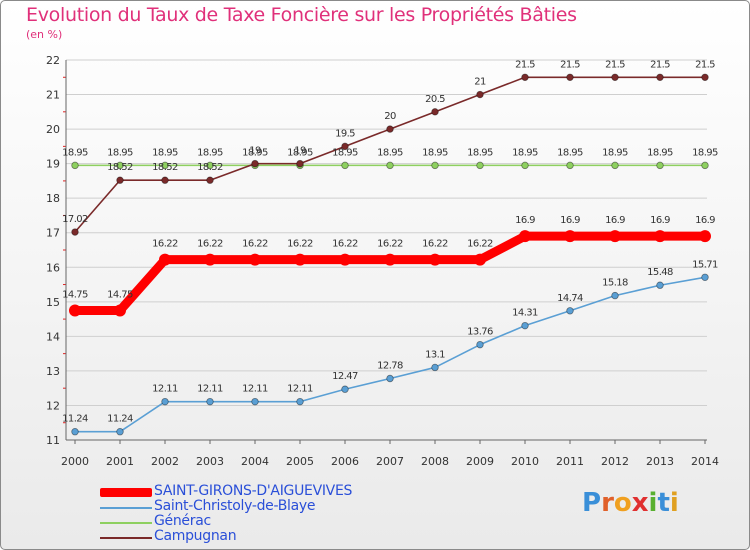 The image size is (750, 550). What do you see at coordinates (53, 164) in the screenshot?
I see `y-tick-label: 19` at bounding box center [53, 164].